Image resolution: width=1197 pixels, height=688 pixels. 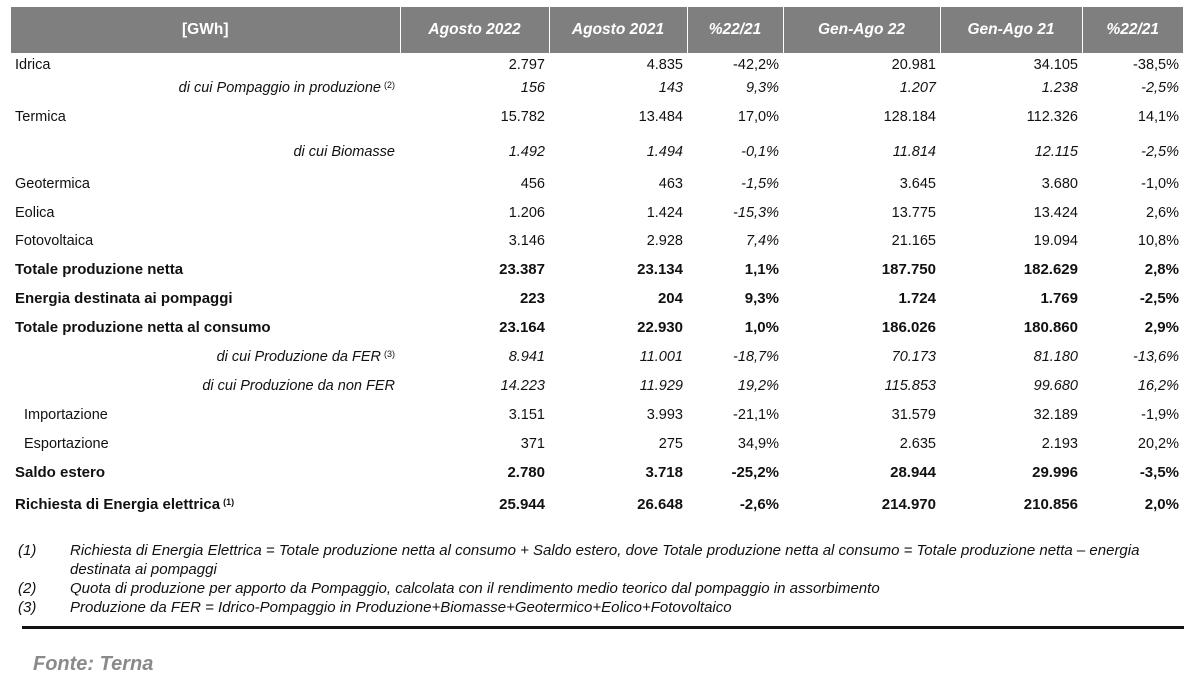 I want to click on cell-gen-ago-21: 12.115, so click(x=1056, y=151).